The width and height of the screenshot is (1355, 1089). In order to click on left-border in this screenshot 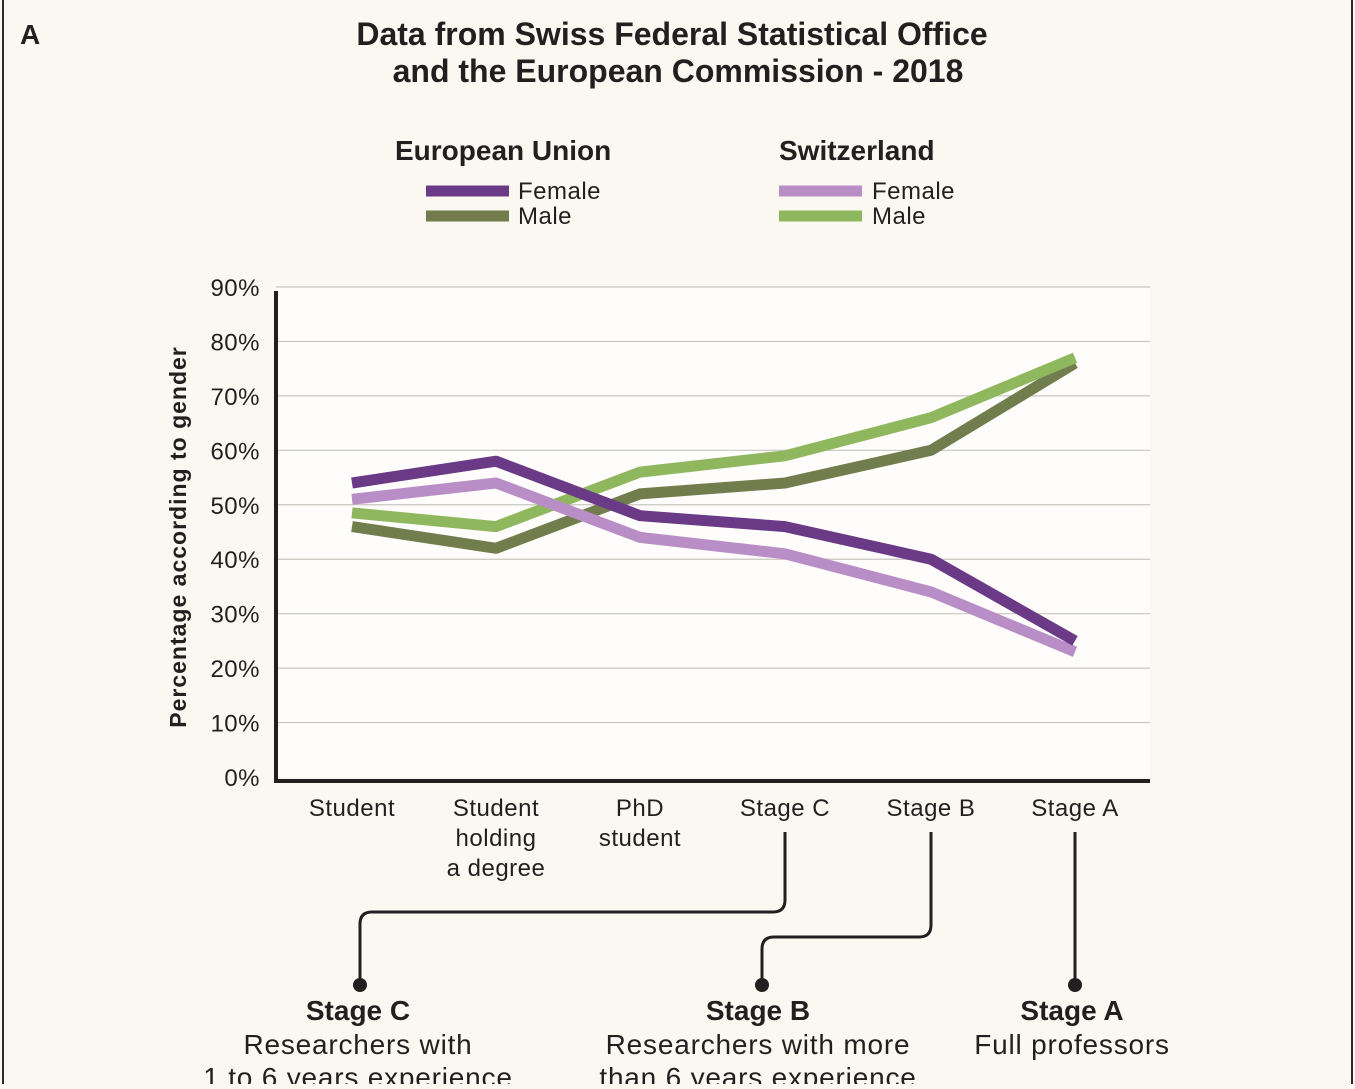, I will do `click(3, 542)`.